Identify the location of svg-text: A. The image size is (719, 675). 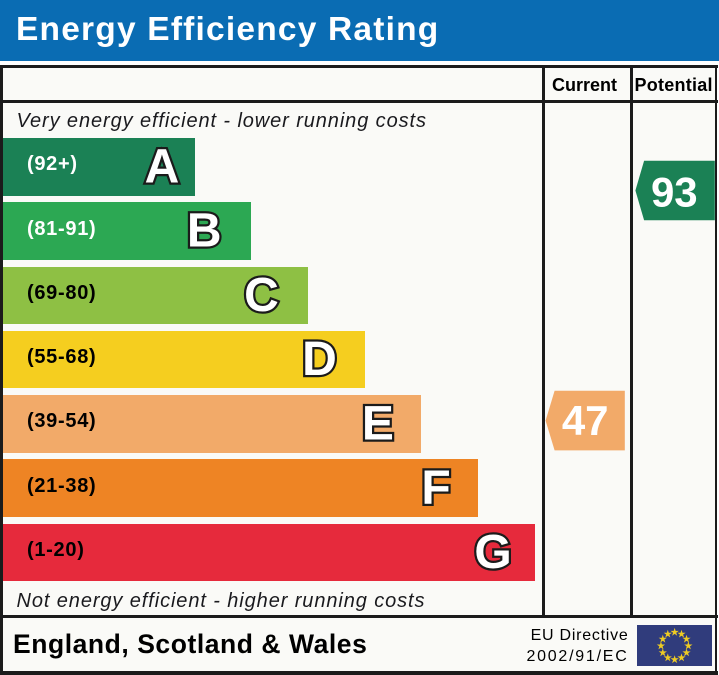
(162, 166).